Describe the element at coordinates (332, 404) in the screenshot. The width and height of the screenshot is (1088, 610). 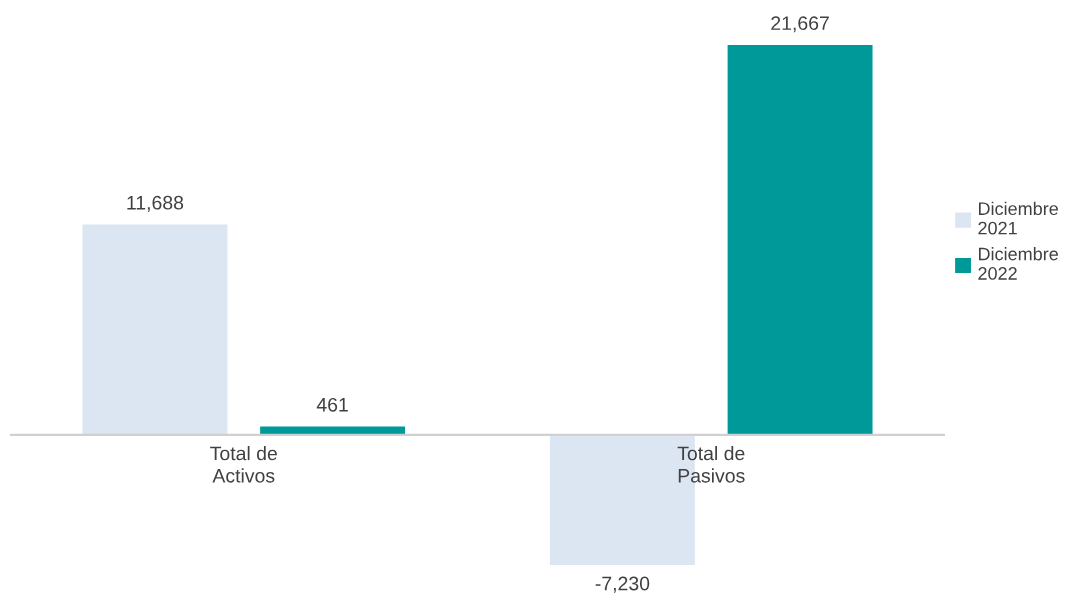
I see `data-label: 461` at that location.